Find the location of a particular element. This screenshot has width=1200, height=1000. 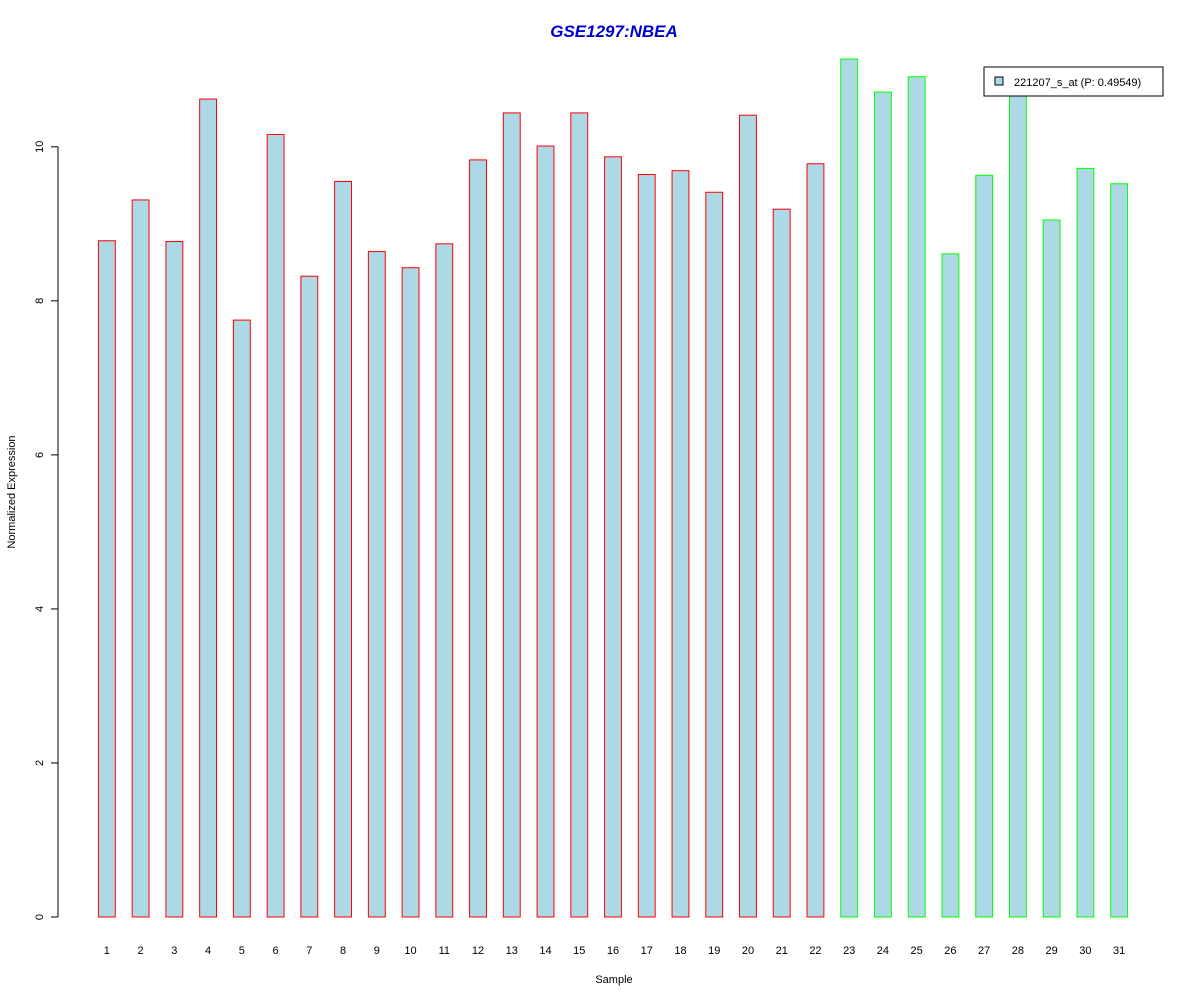

y-tick-label: 6 is located at coordinates (40, 455).